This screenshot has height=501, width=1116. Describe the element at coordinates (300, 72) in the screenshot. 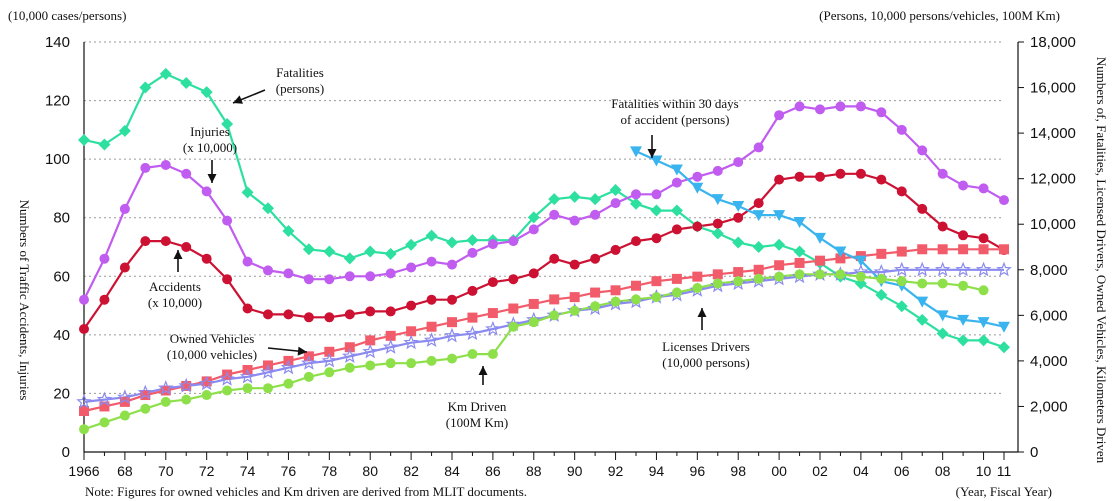

I see `annotation-fatalities: Fatalities` at that location.